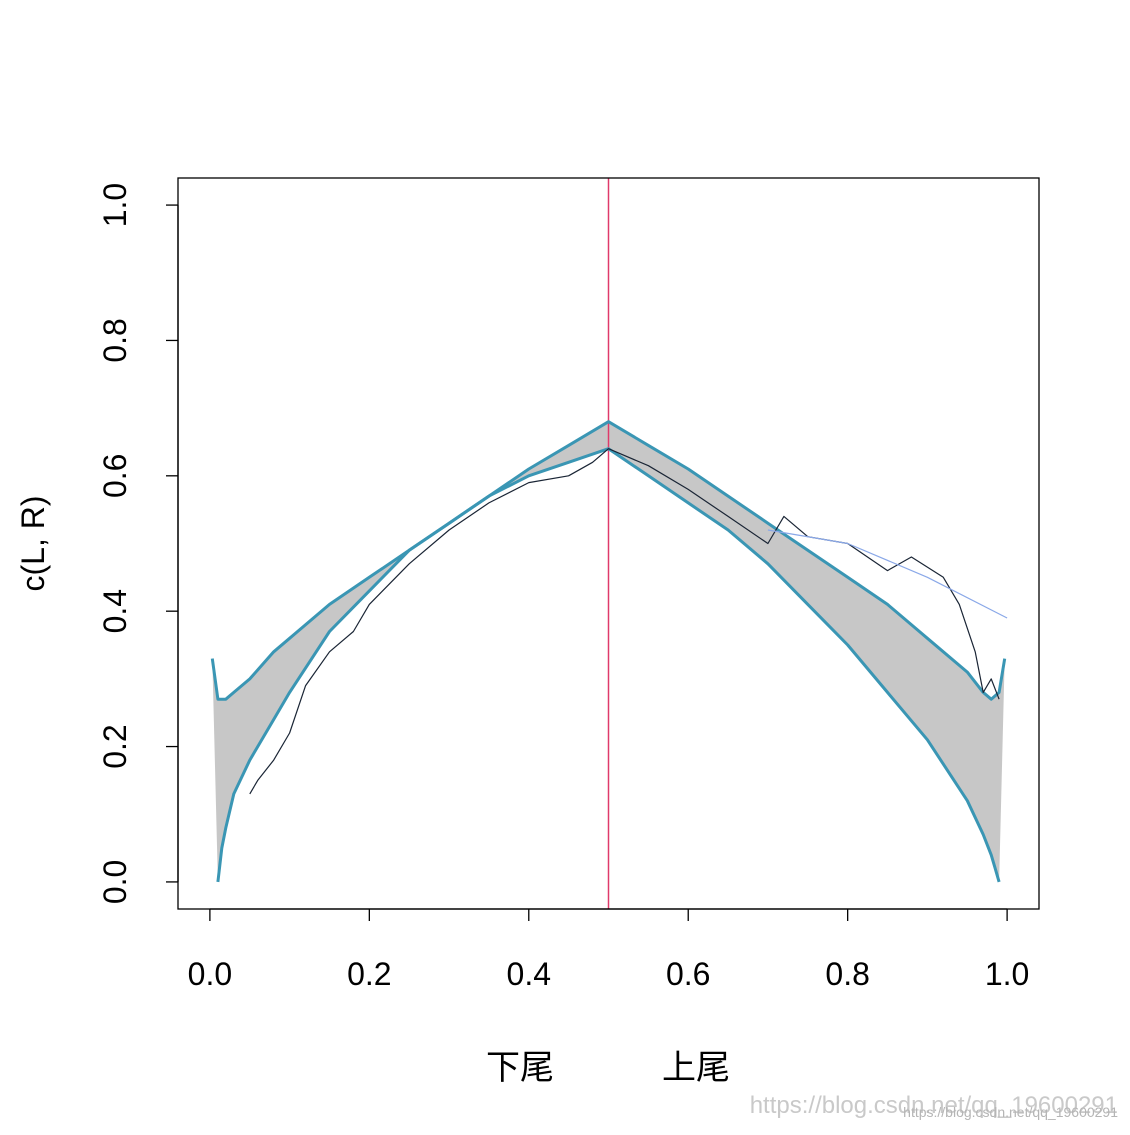  I want to click on x-tick-label: 0.8, so click(847, 974).